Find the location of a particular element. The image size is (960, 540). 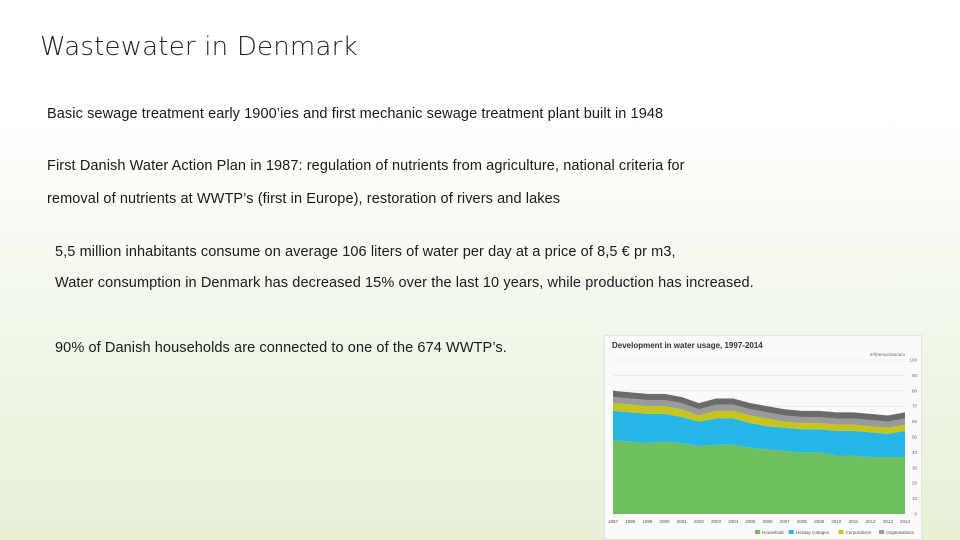

y-tick-label: 60 is located at coordinates (915, 421).